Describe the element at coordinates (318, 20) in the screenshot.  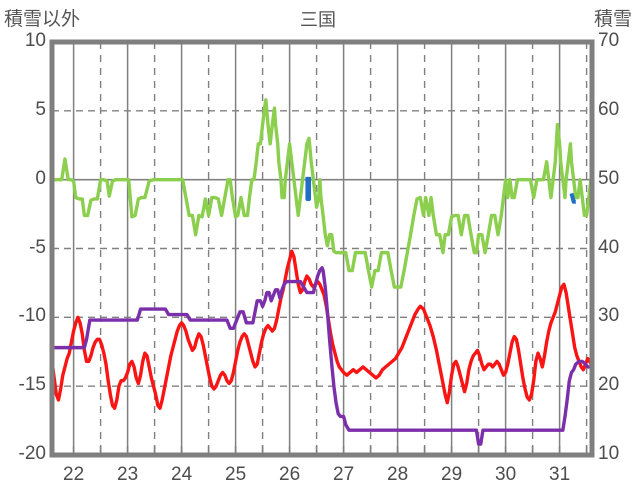
I see `chart-title: 三国` at that location.